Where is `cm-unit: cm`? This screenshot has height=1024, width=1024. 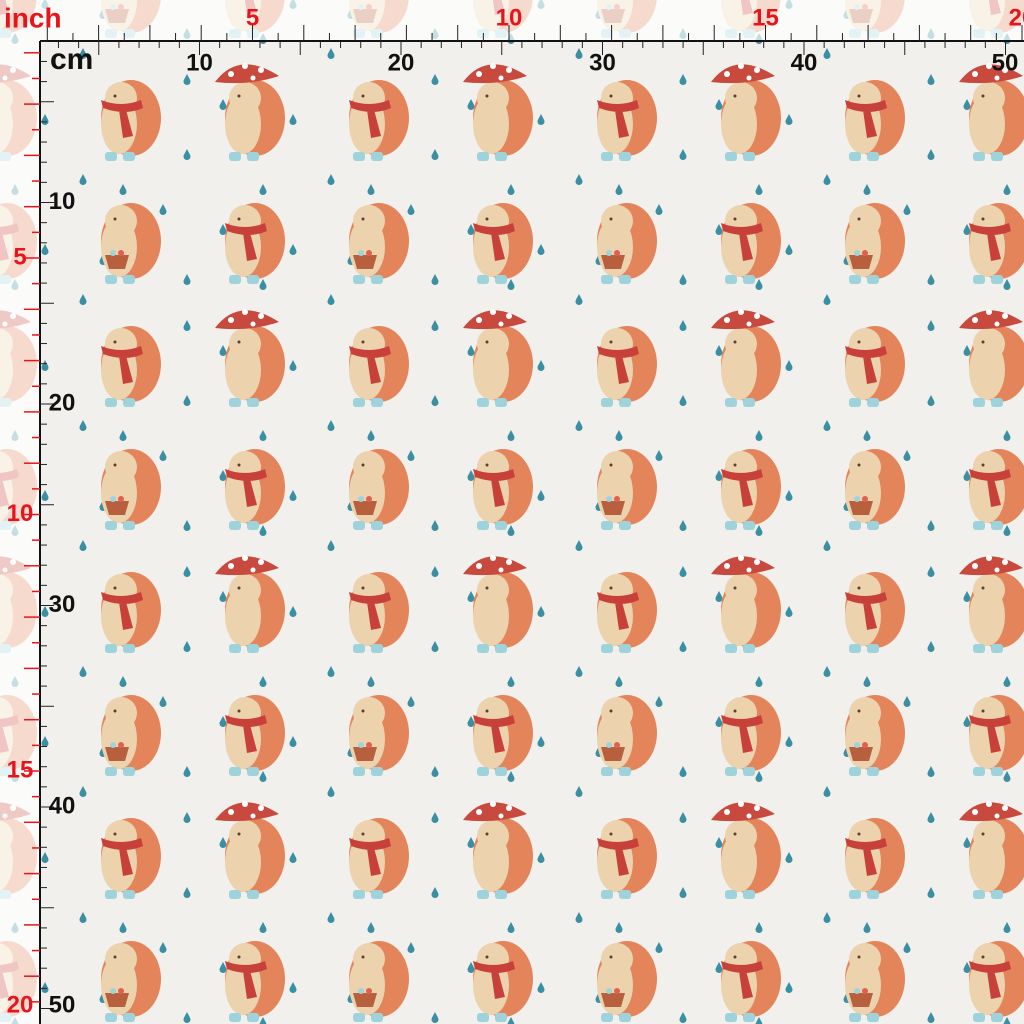 cm-unit: cm is located at coordinates (71, 59).